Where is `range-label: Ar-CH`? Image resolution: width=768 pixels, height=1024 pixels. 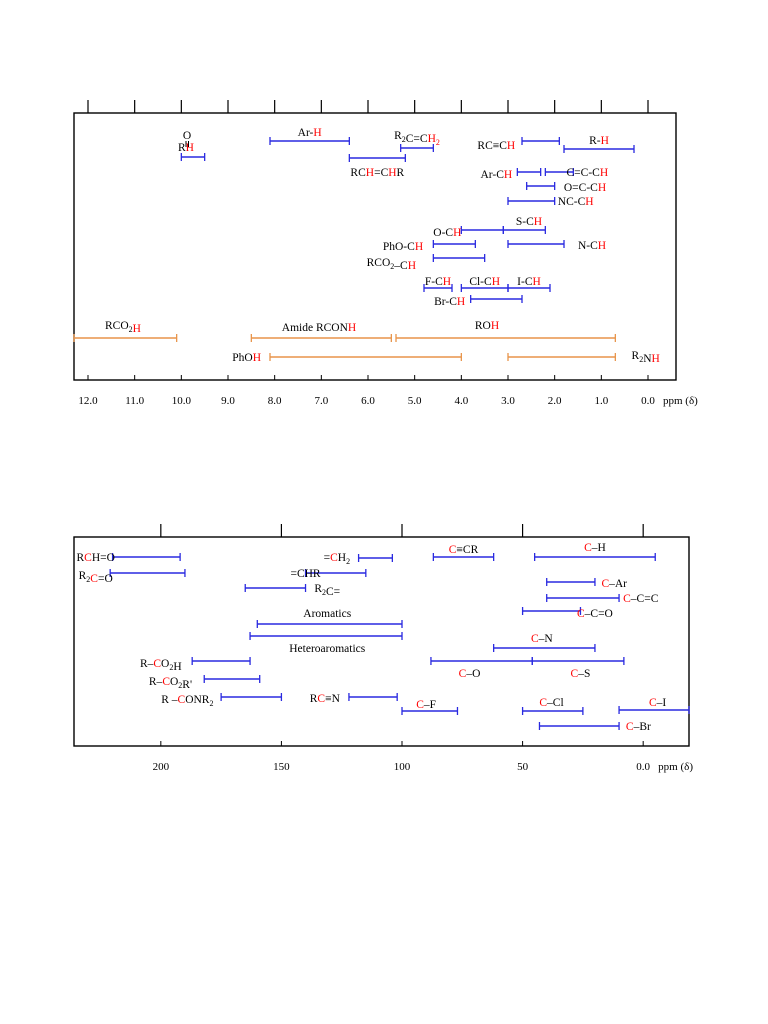
range-label: Ar-CH is located at coordinates (496, 175).